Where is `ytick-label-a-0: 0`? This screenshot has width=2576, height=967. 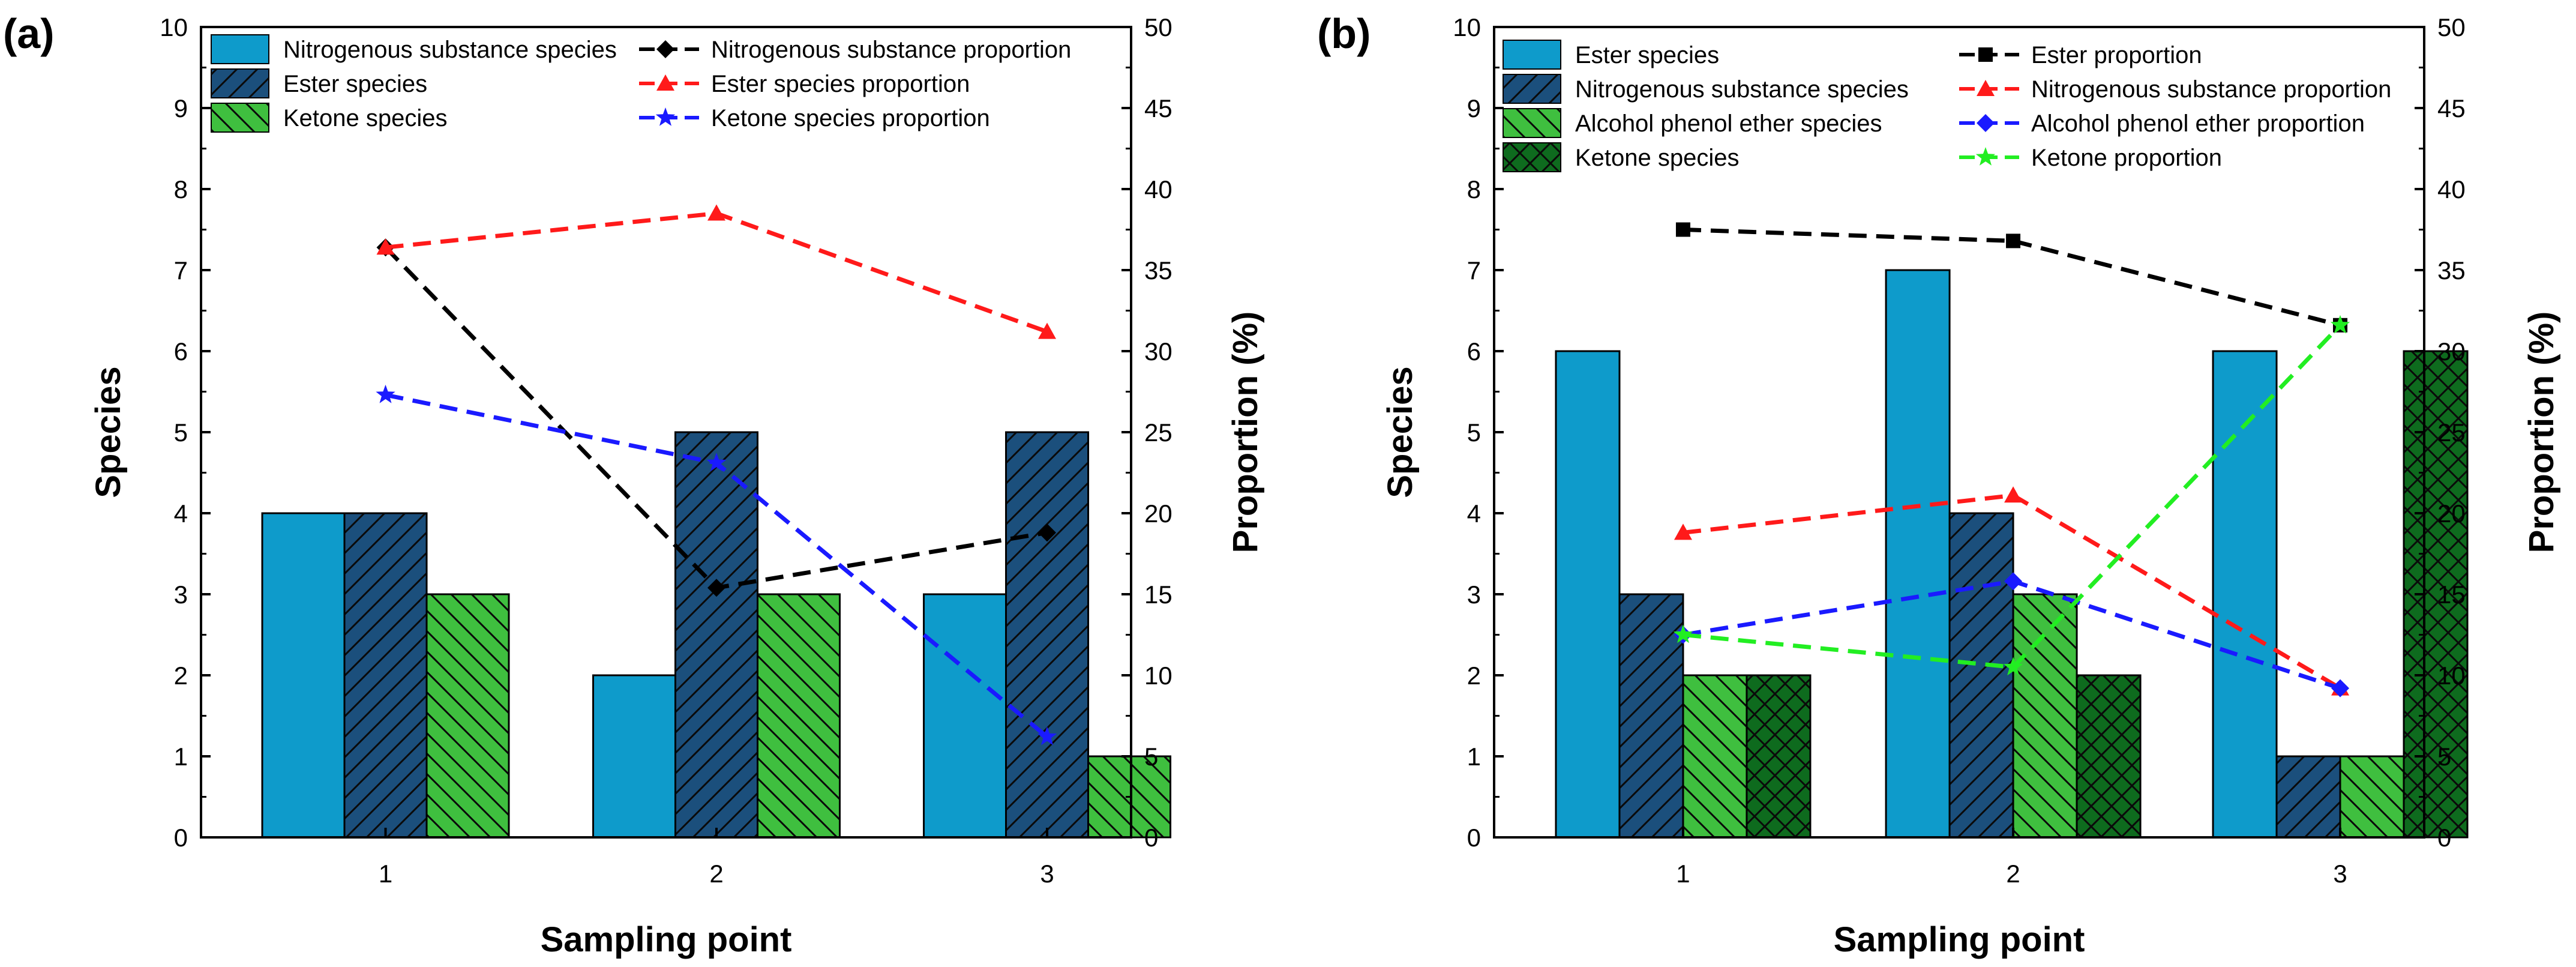
ytick-label-a-0: 0 is located at coordinates (181, 838).